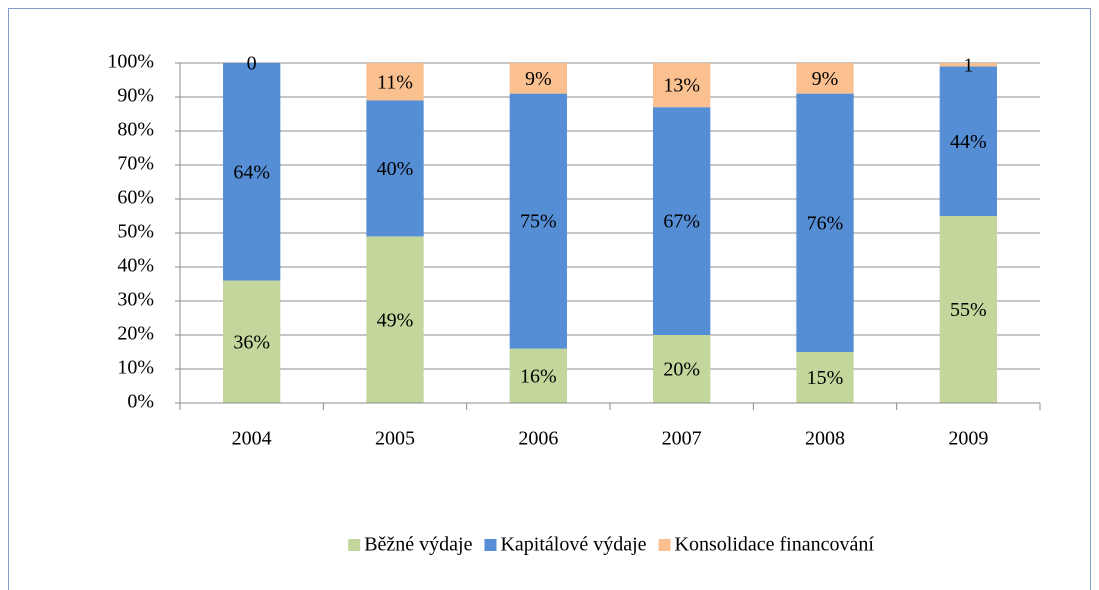 The width and height of the screenshot is (1099, 590). I want to click on x-tick-label: 2009, so click(968, 439).